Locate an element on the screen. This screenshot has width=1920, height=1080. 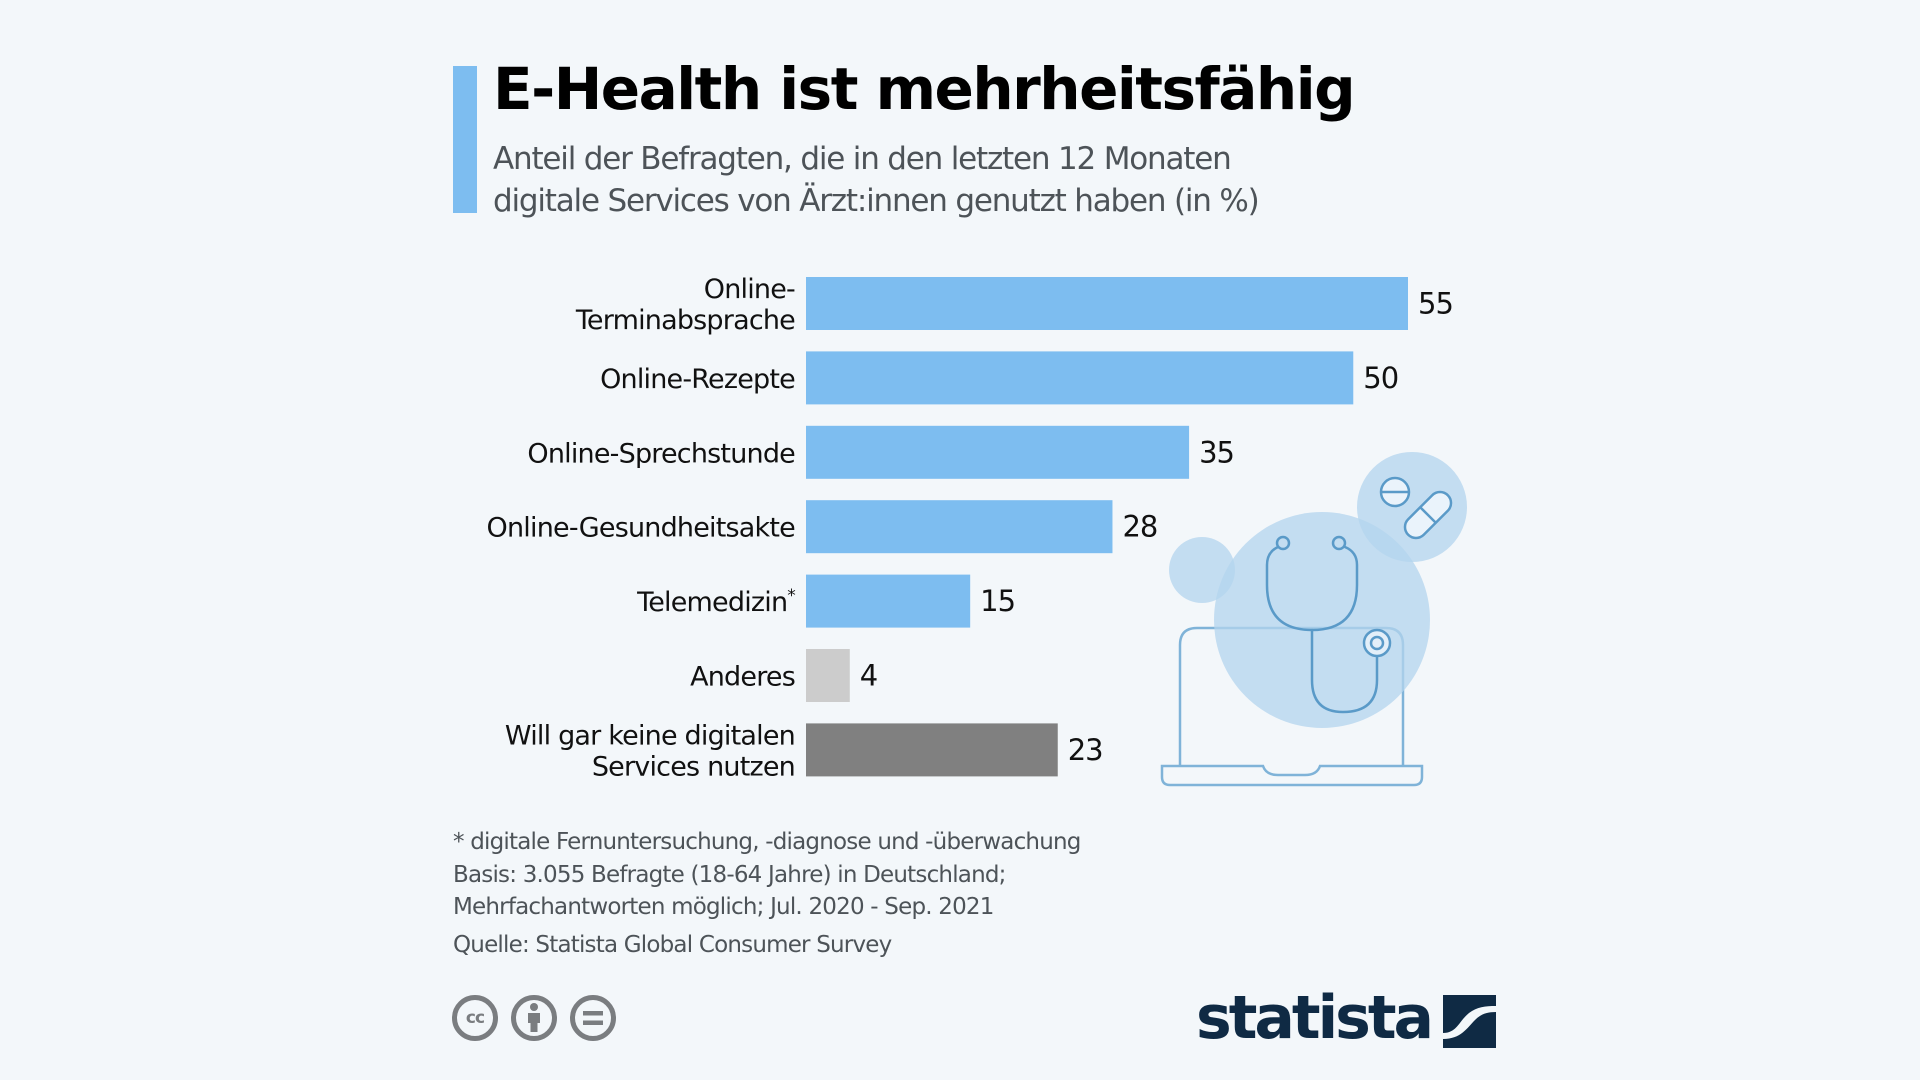
license-icons: cc is located at coordinates (534, 1018).